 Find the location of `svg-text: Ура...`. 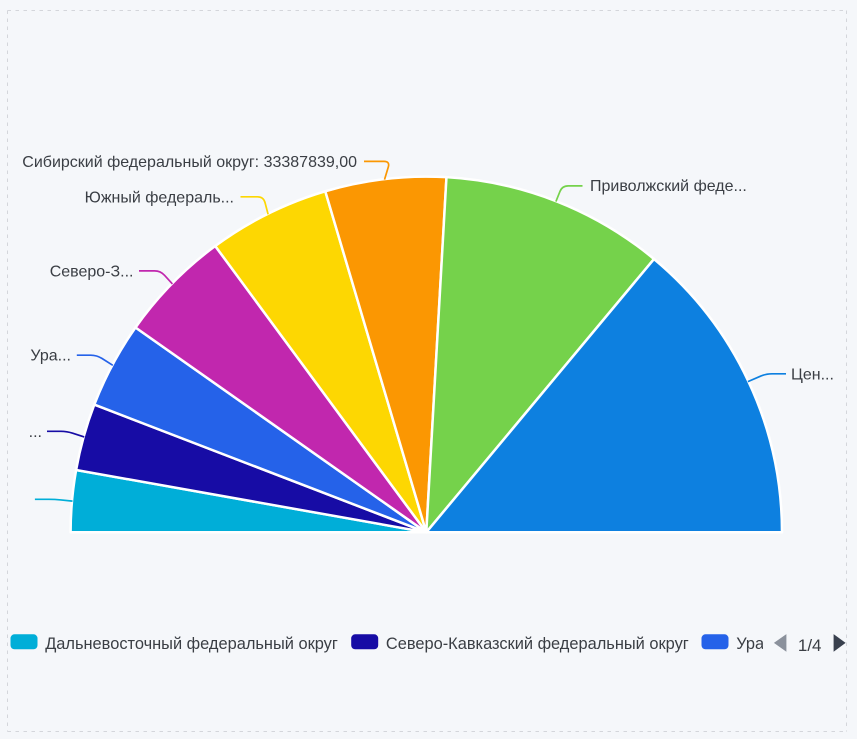

svg-text: Ура... is located at coordinates (50, 356).